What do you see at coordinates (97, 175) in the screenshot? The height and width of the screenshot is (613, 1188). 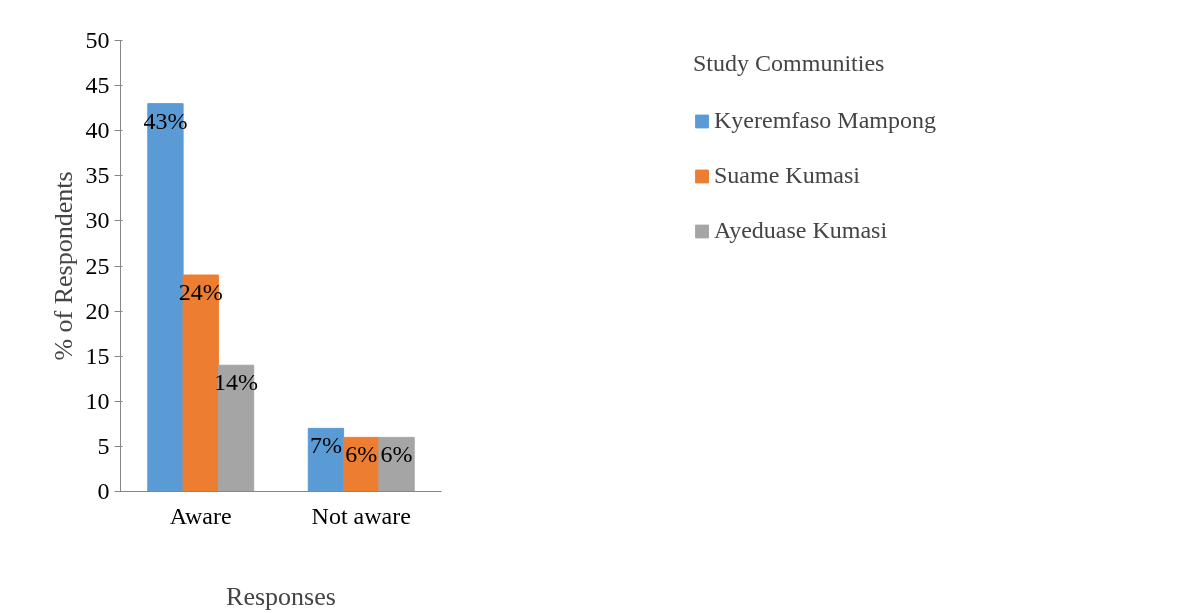 I see `y-tick-label: 35` at bounding box center [97, 175].